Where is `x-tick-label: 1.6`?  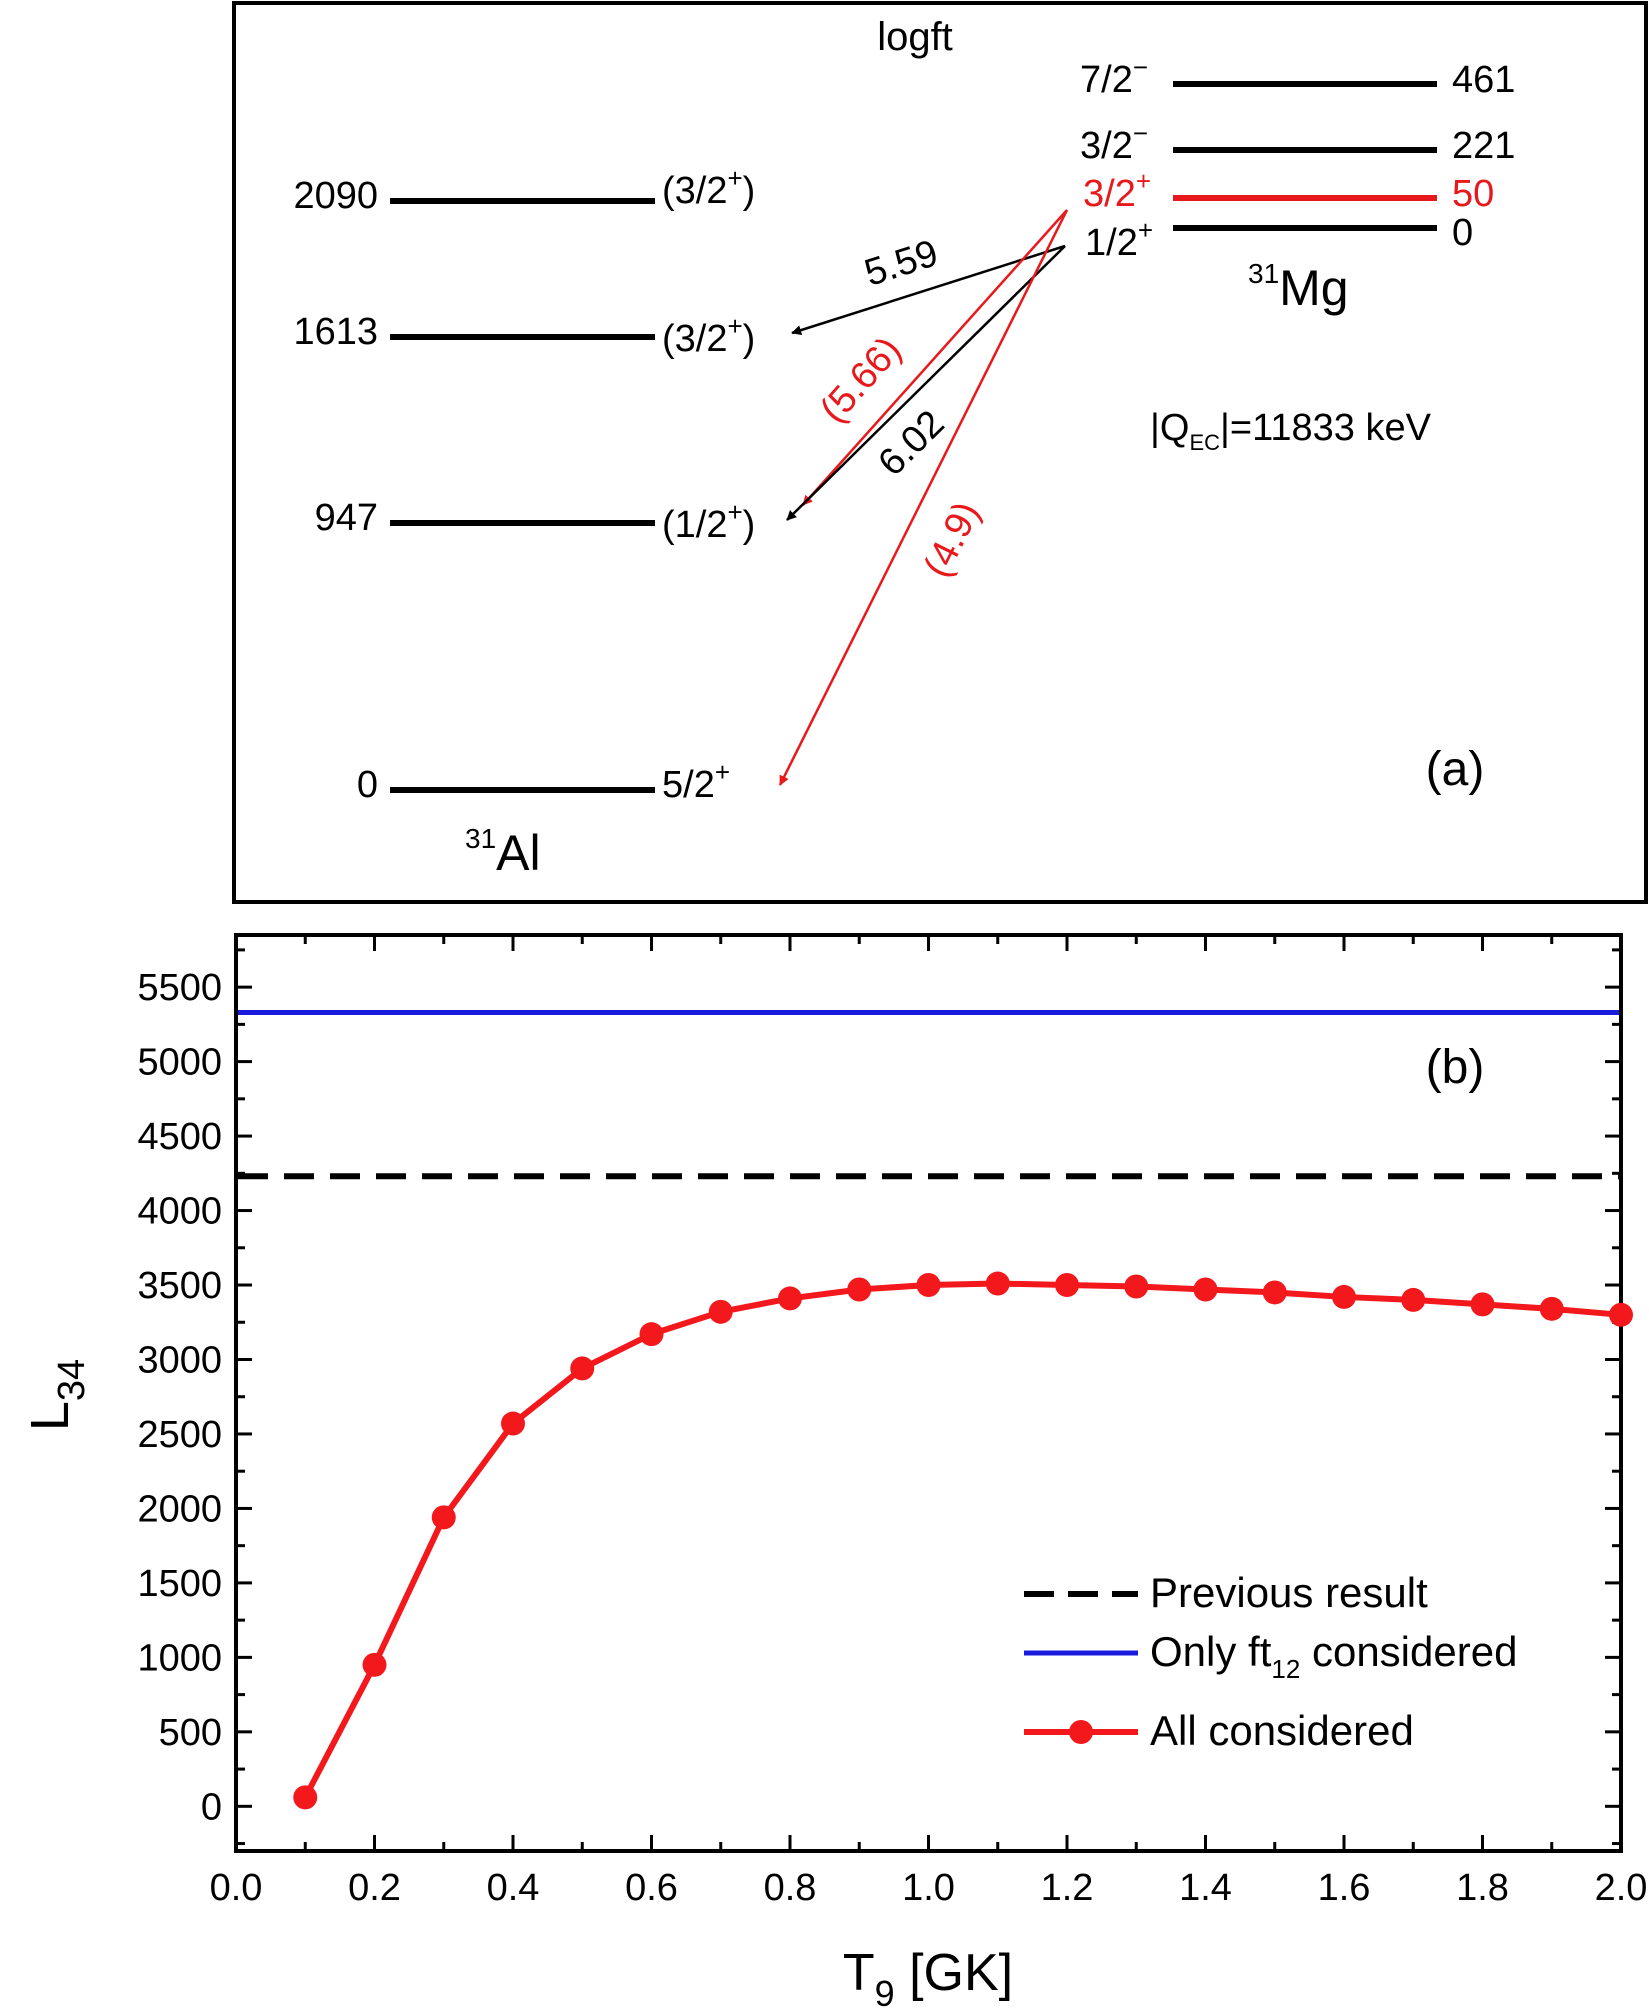 x-tick-label: 1.6 is located at coordinates (1344, 1888).